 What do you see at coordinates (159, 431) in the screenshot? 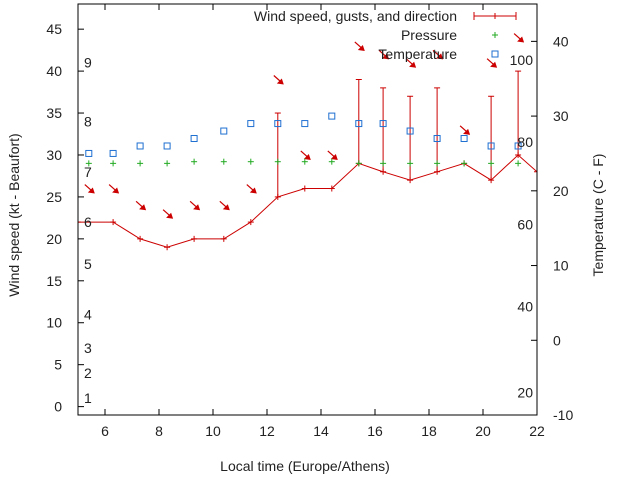
I see `x-tick-label: 8` at bounding box center [159, 431].